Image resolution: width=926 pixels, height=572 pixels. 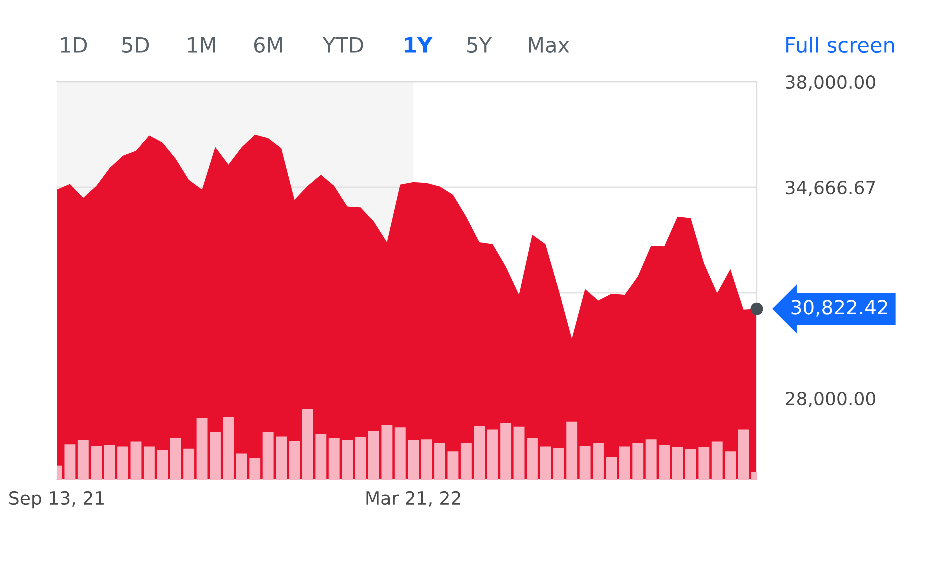 I want to click on y-tick-label: 34,666.67, so click(x=831, y=188).